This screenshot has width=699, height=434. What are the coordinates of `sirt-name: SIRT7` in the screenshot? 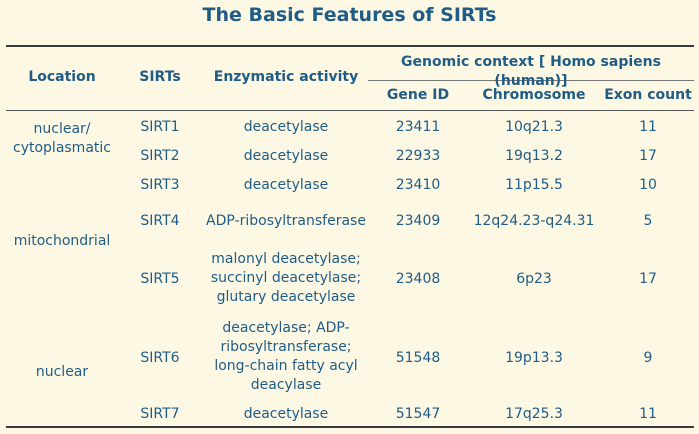 It's located at (160, 414).